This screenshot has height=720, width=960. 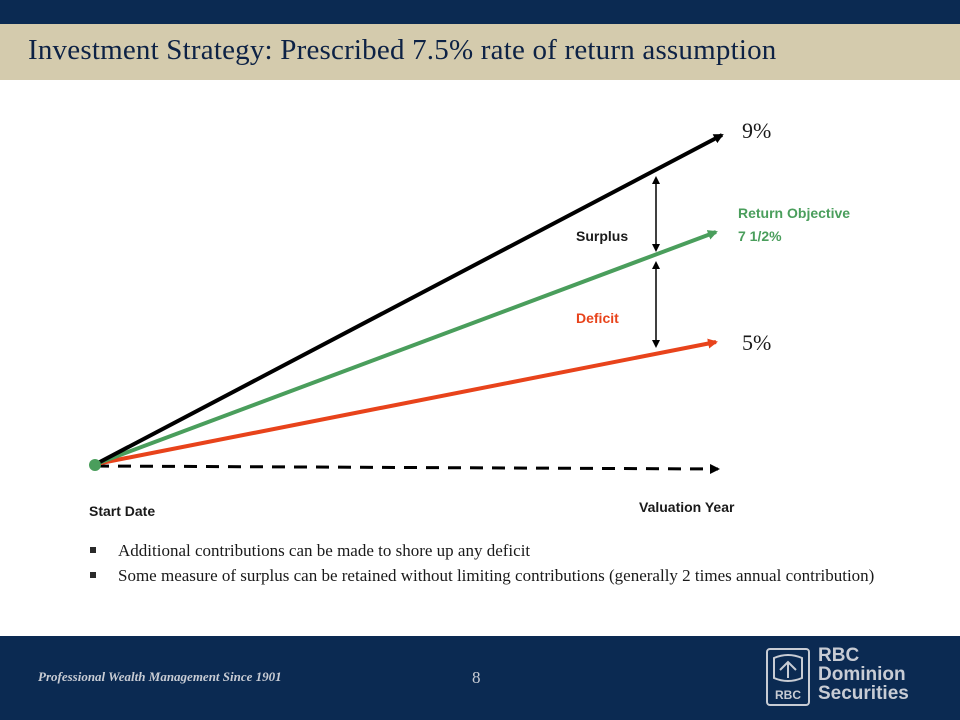 I want to click on brand-line: Securities, so click(x=863, y=693).